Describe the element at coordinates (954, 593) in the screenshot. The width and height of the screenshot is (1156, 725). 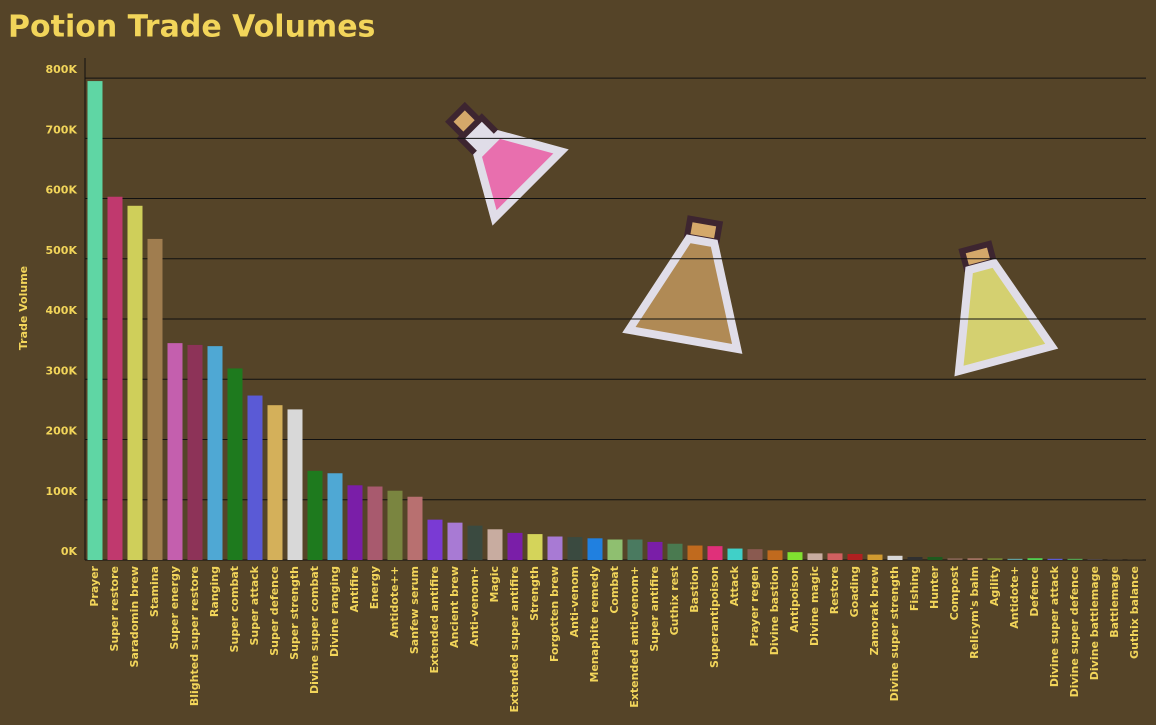
I see `x-tick-label: Compost` at that location.